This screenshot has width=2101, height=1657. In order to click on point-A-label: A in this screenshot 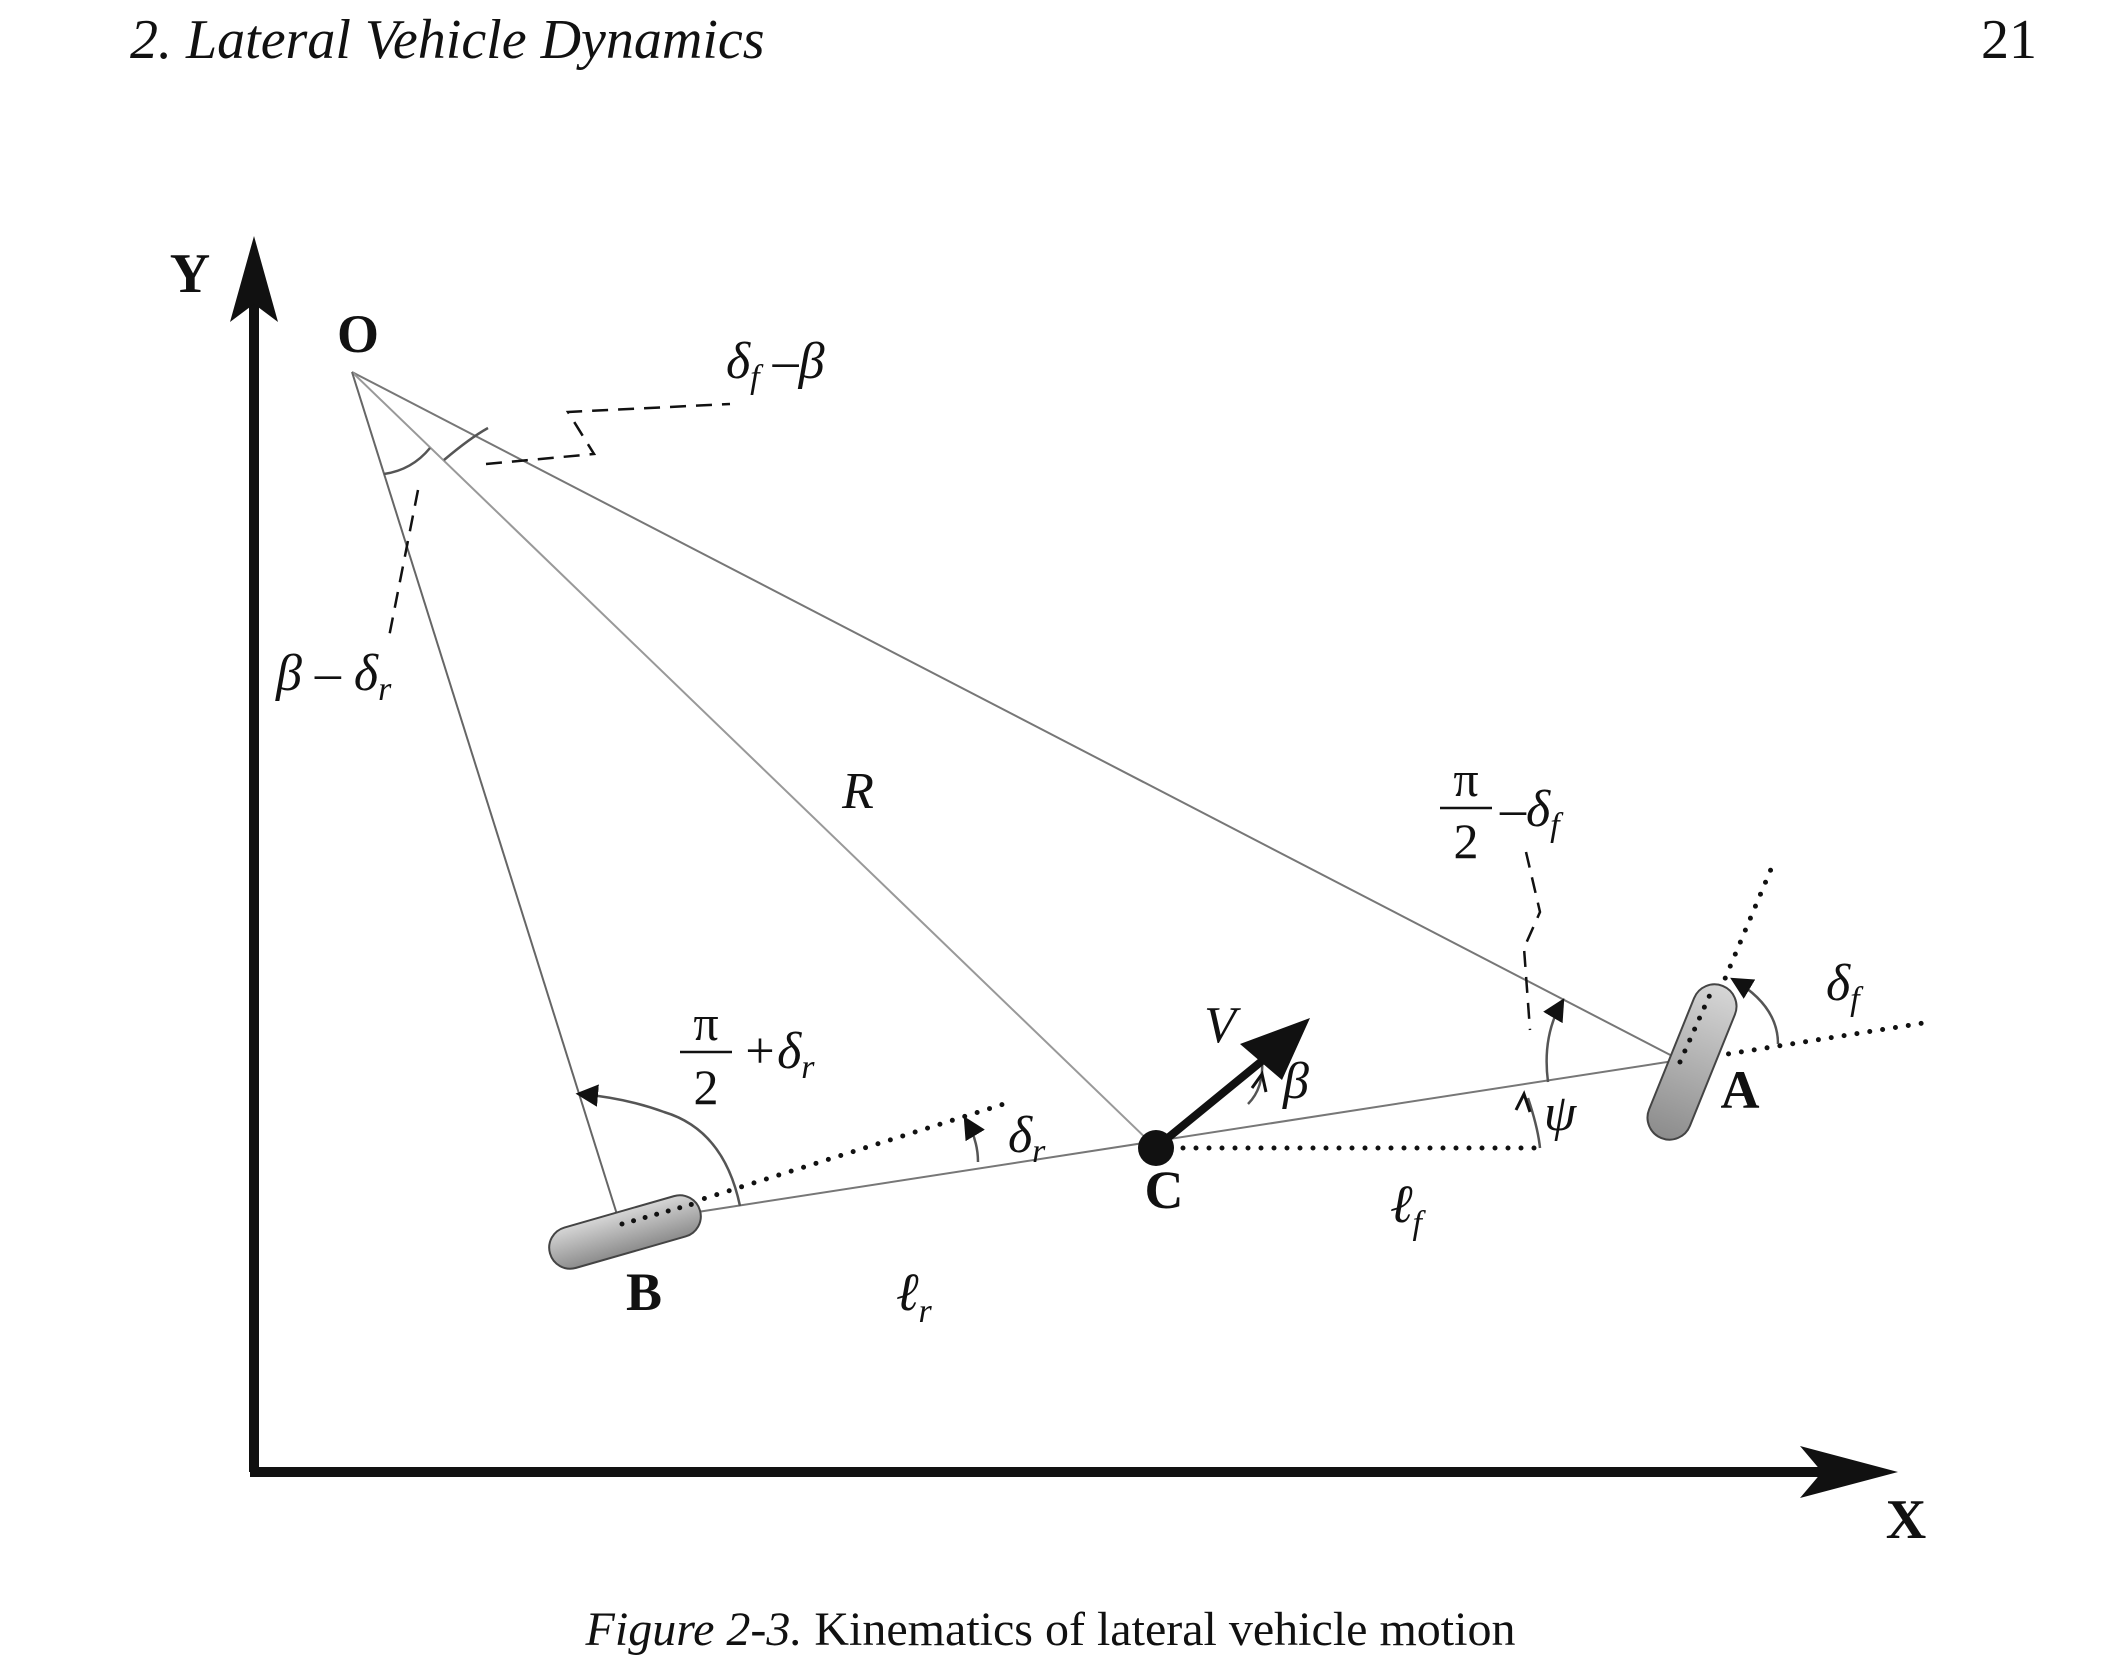, I will do `click(1740, 1090)`.